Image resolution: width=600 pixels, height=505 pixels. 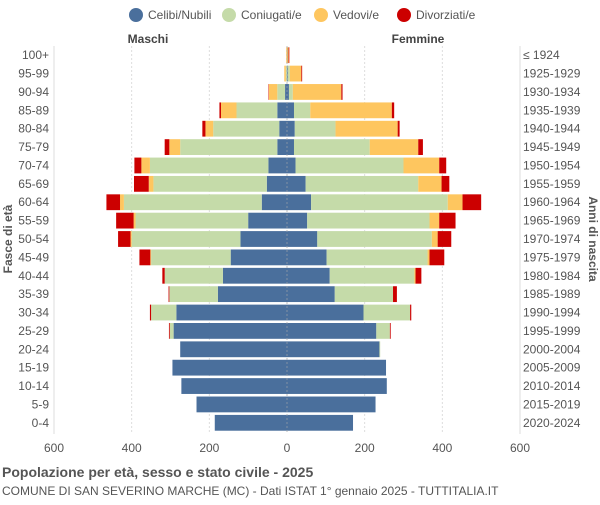 I want to click on header-femmine: Femmine, so click(x=418, y=39).